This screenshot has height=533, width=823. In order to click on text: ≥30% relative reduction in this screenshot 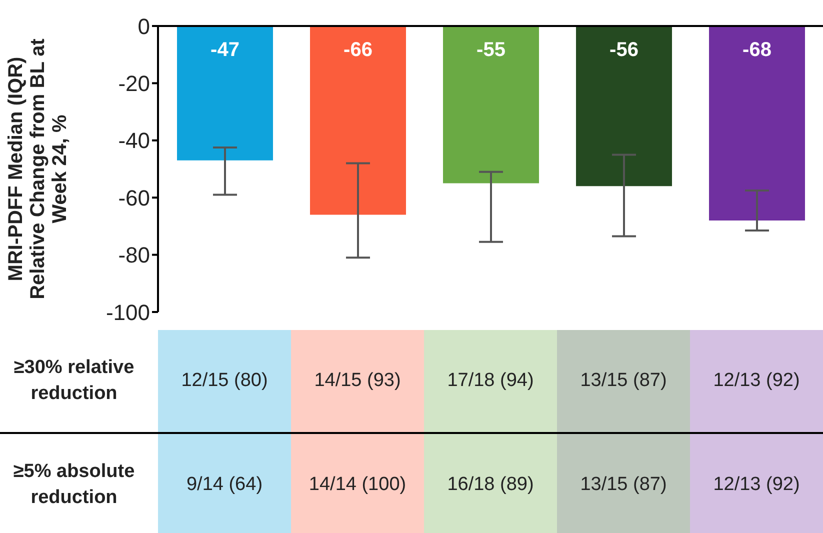, I will do `click(74, 381)`.